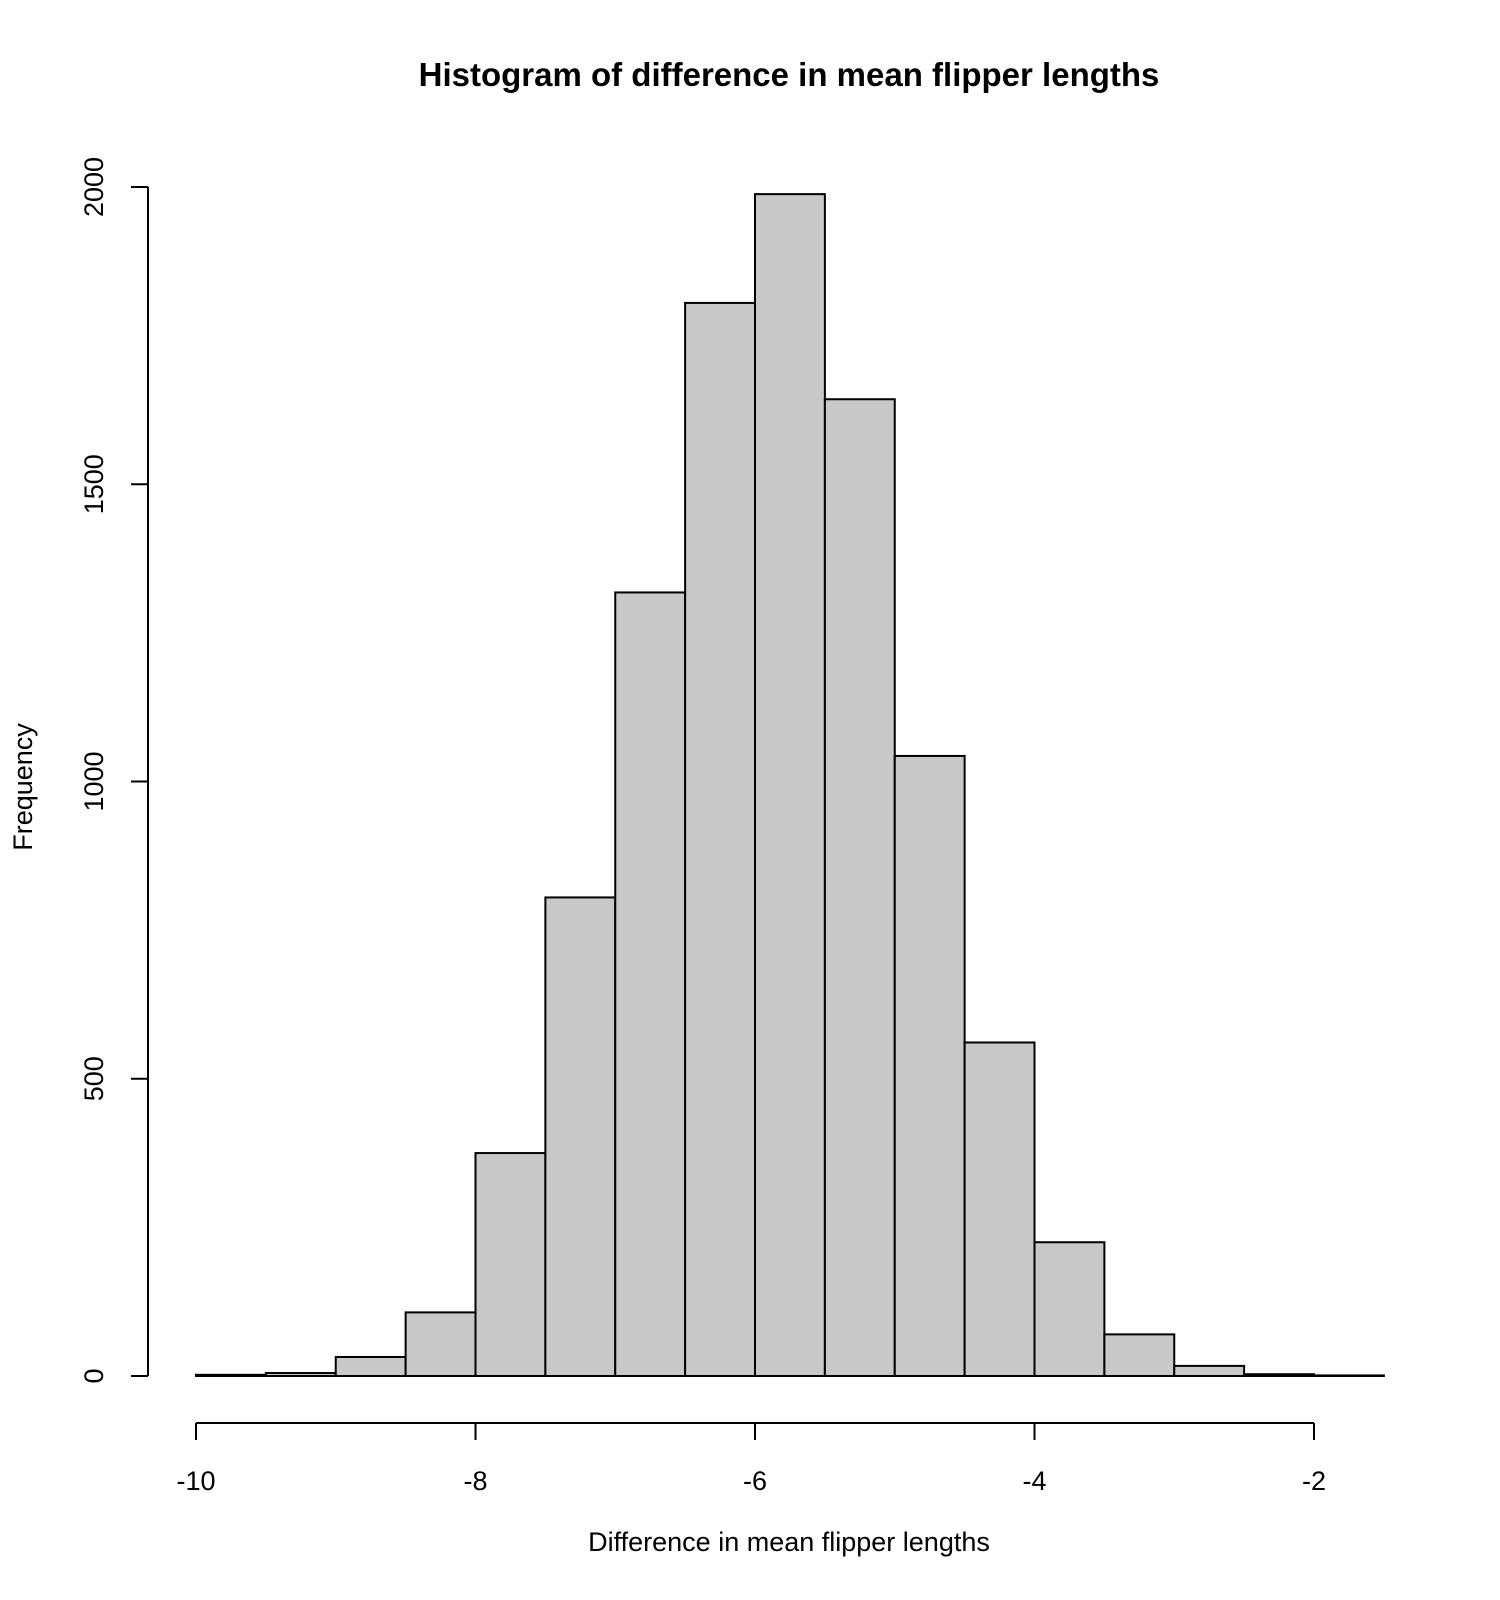  I want to click on y-tick-label: 1500, so click(94, 484).